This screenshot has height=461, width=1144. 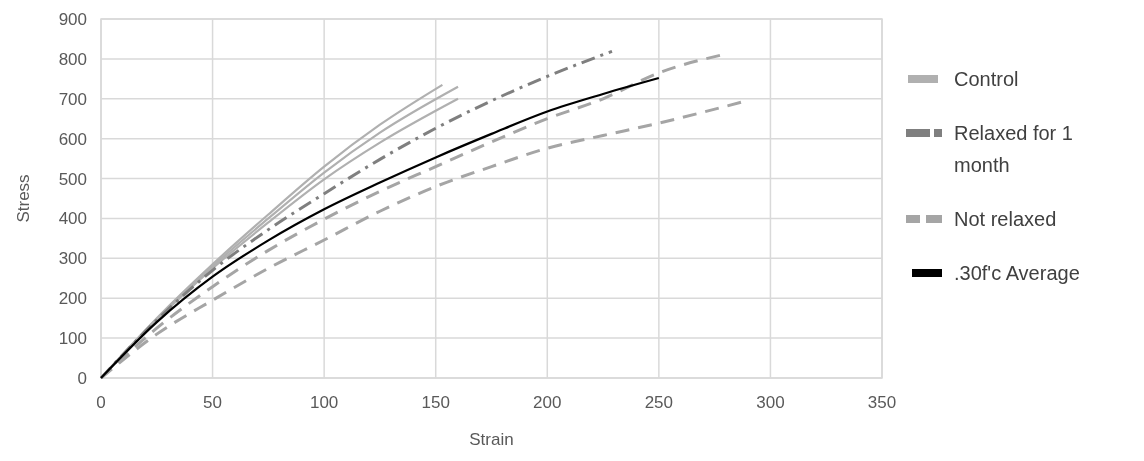 What do you see at coordinates (986, 79) in the screenshot?
I see `legend-label: Control` at bounding box center [986, 79].